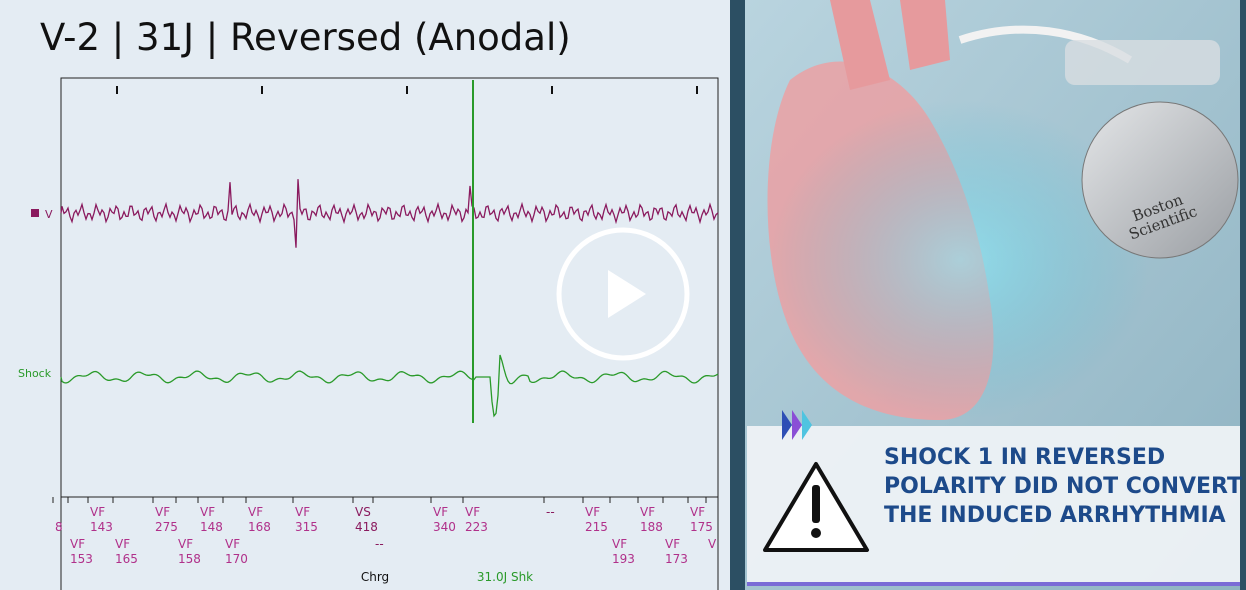  What do you see at coordinates (1160, 180) in the screenshot?
I see `device` at bounding box center [1160, 180].